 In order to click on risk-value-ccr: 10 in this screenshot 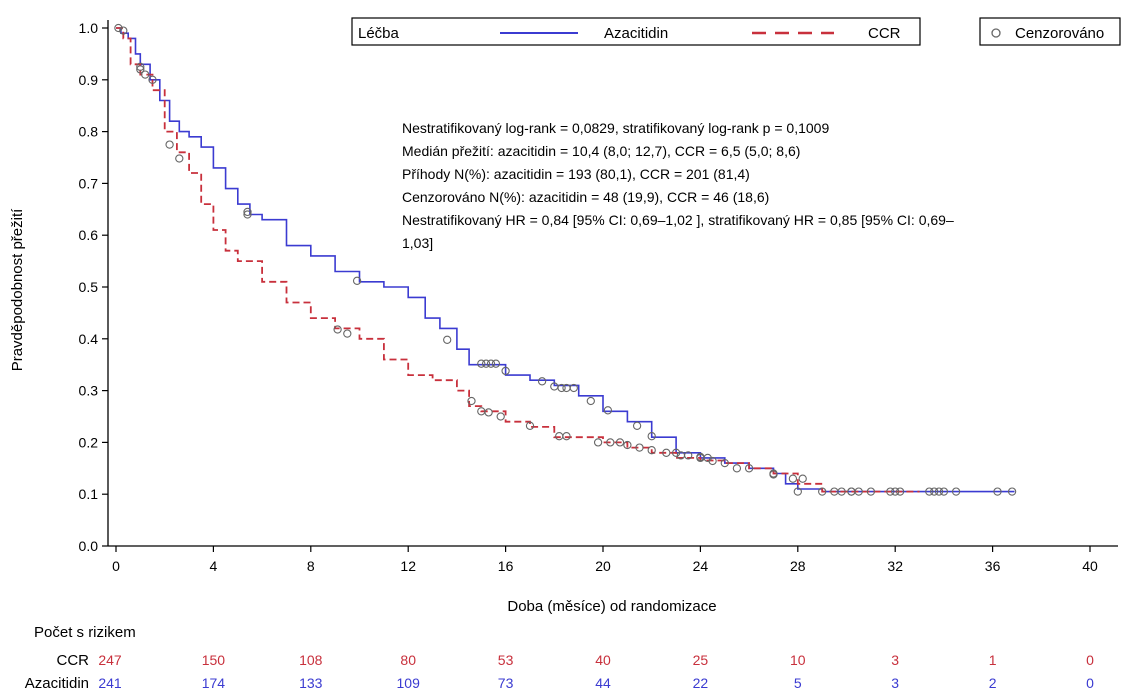, I will do `click(798, 660)`.